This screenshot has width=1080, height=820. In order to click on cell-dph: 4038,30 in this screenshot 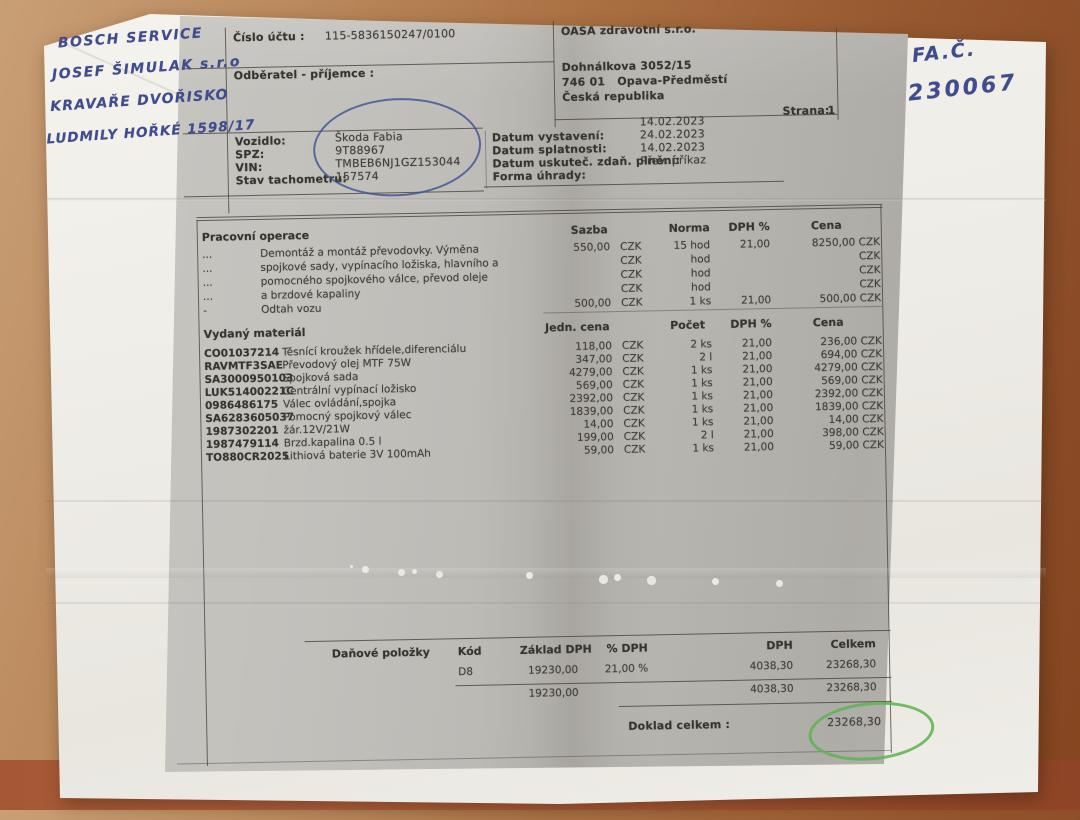, I will do `click(771, 666)`.